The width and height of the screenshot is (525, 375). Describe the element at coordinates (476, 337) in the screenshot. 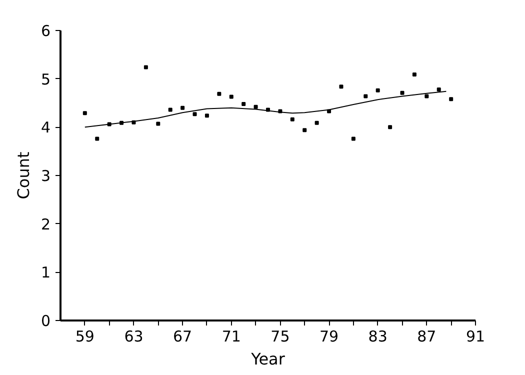

I see `x-tick-label: 91` at that location.